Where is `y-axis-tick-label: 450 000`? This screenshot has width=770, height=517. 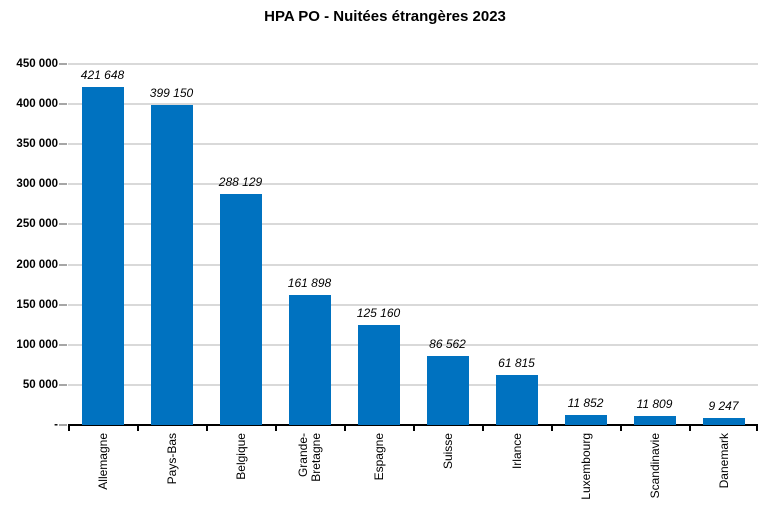 y-axis-tick-label: 450 000 is located at coordinates (37, 64).